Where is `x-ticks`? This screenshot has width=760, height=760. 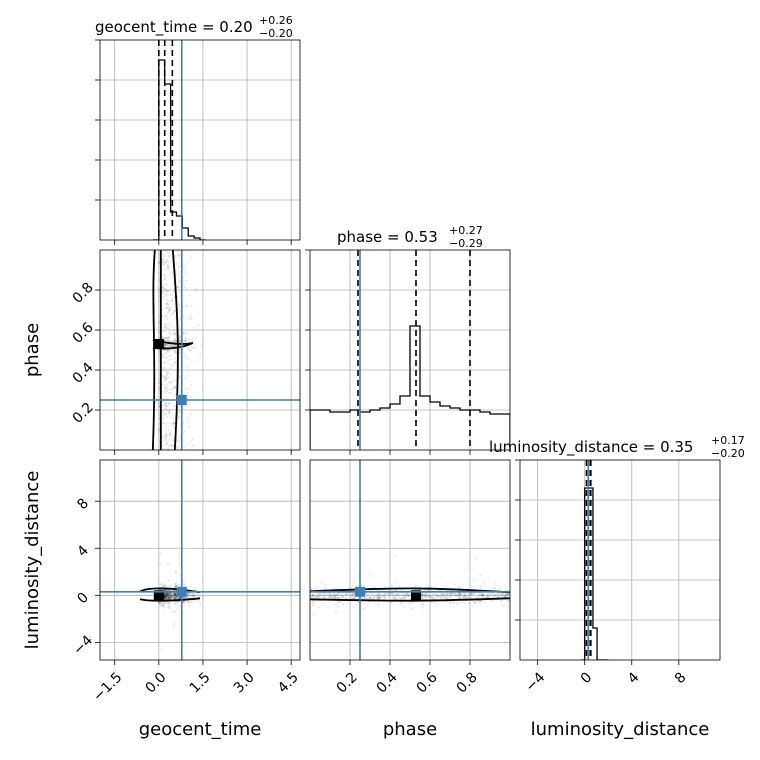
x-ticks is located at coordinates (193, 372).